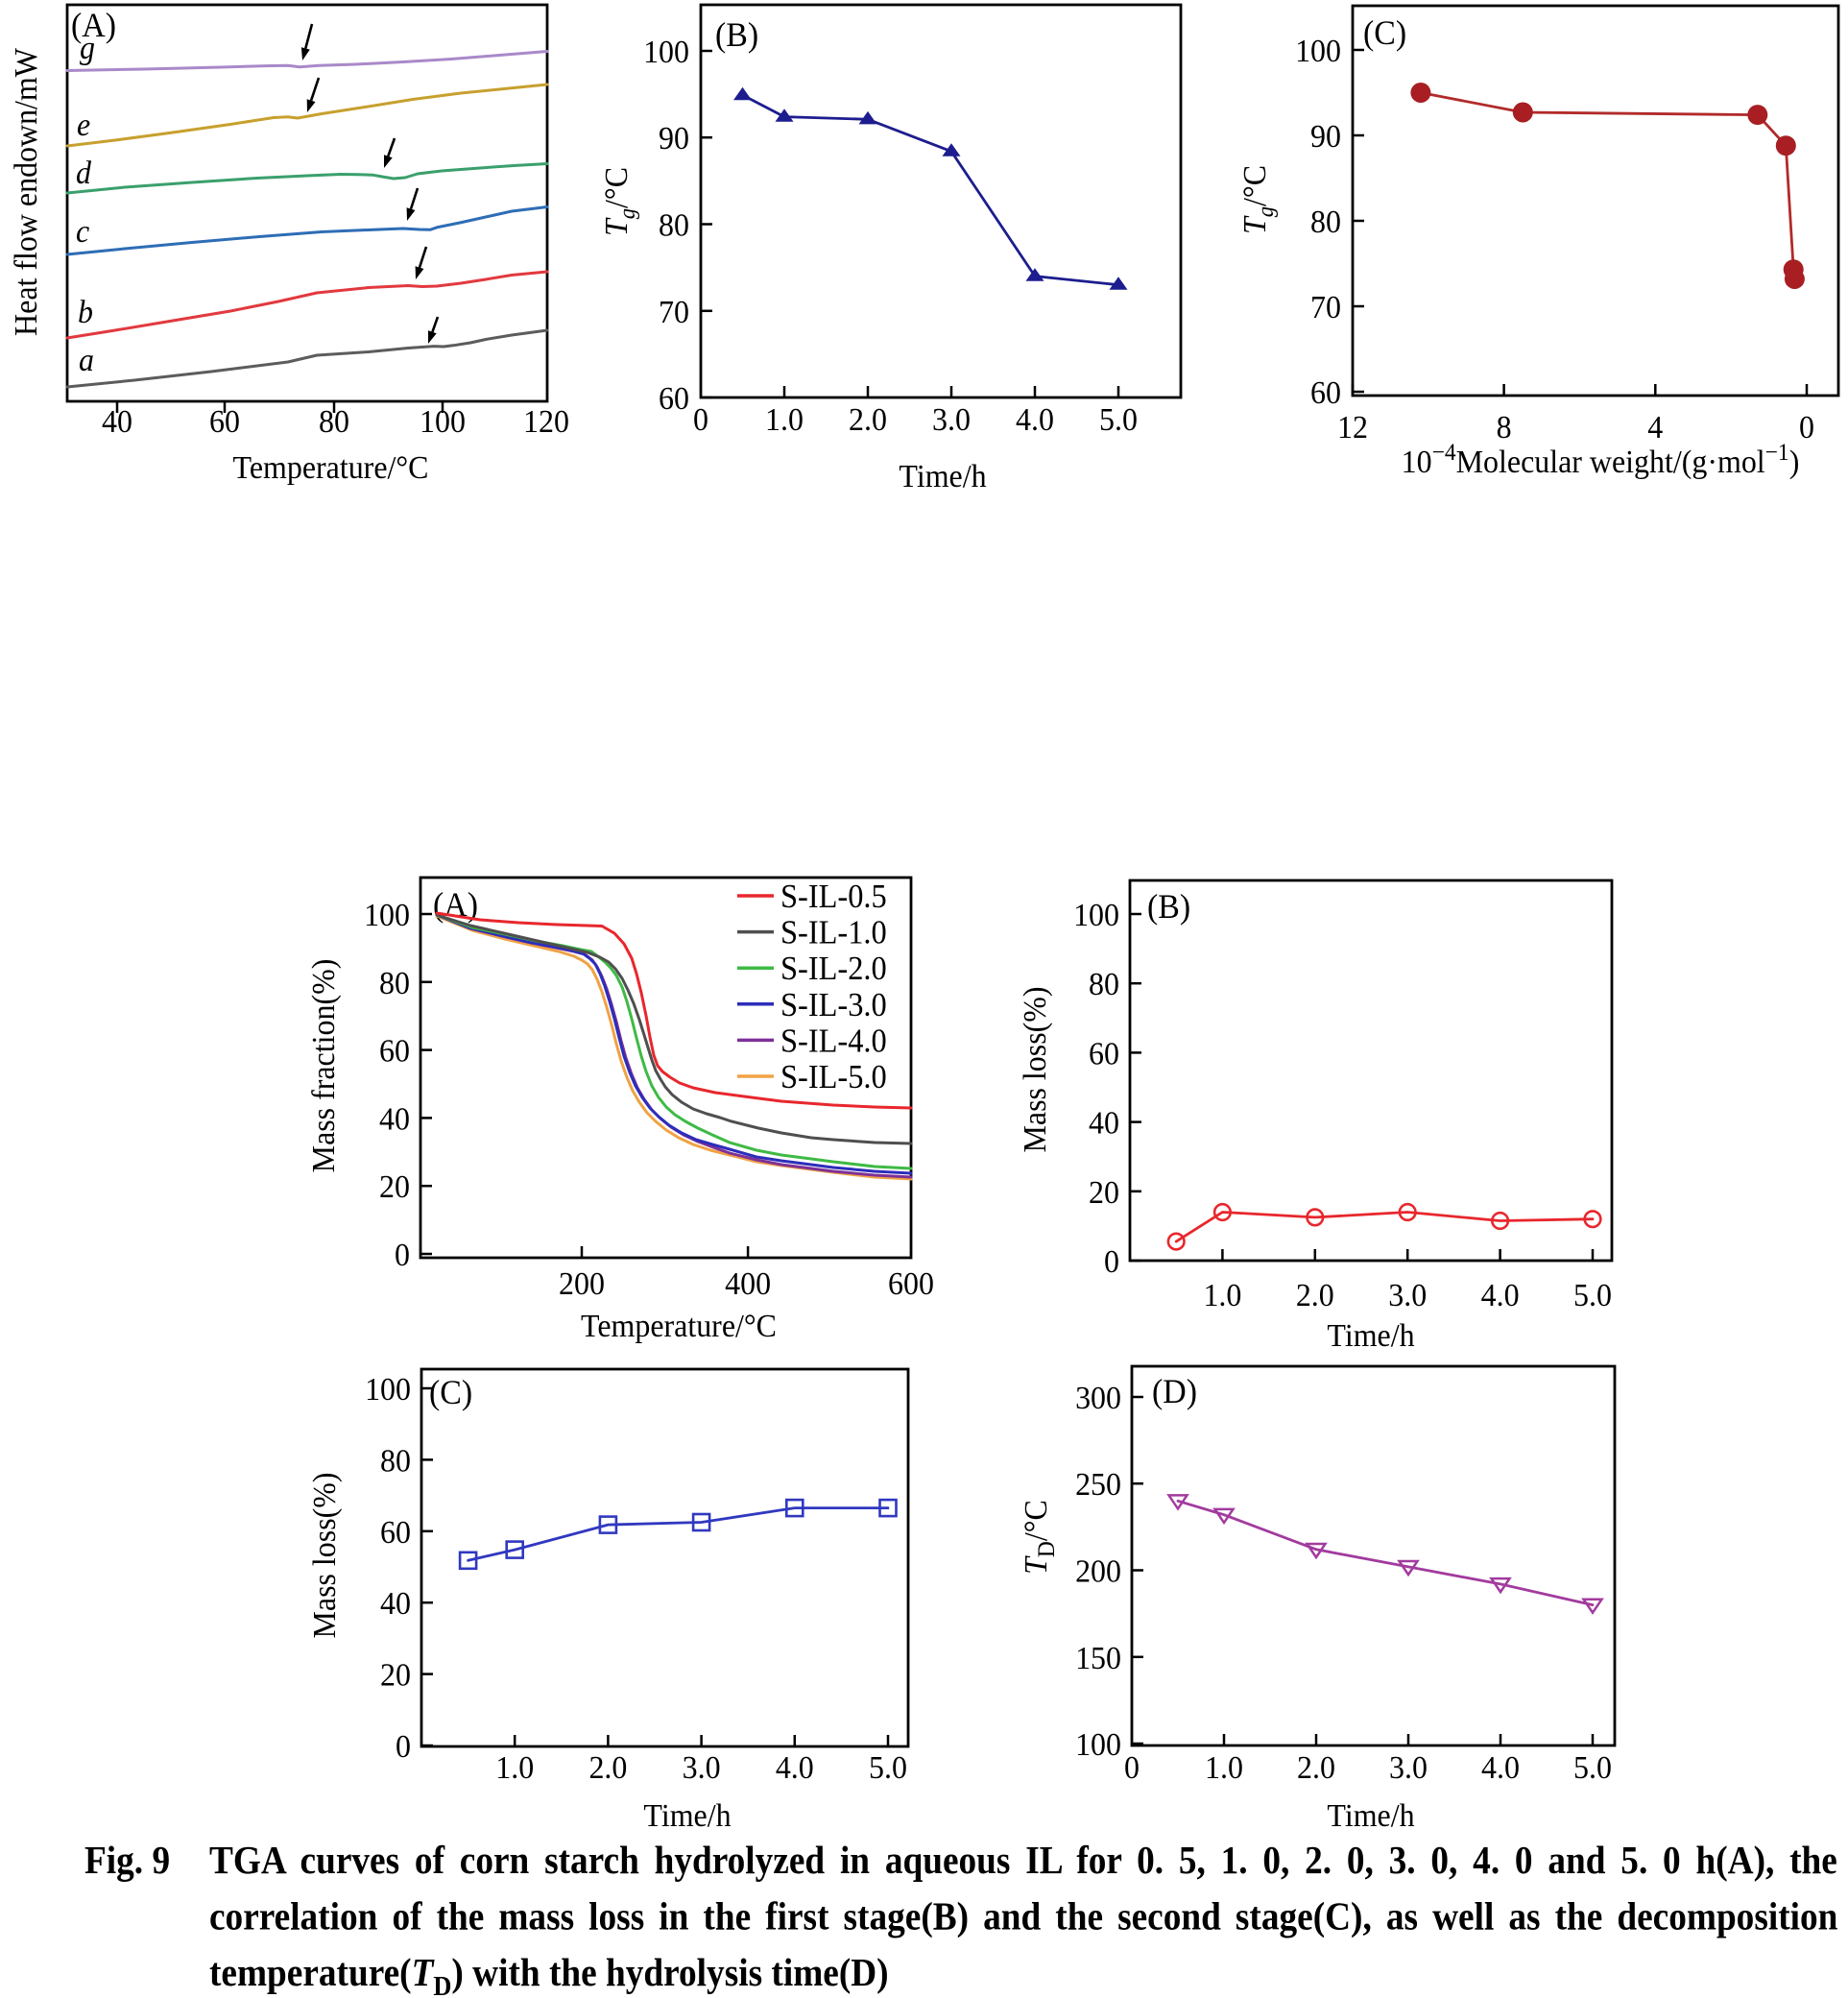  What do you see at coordinates (26, 191) in the screenshot?
I see `svg-text: Heat flow endown/mW` at bounding box center [26, 191].